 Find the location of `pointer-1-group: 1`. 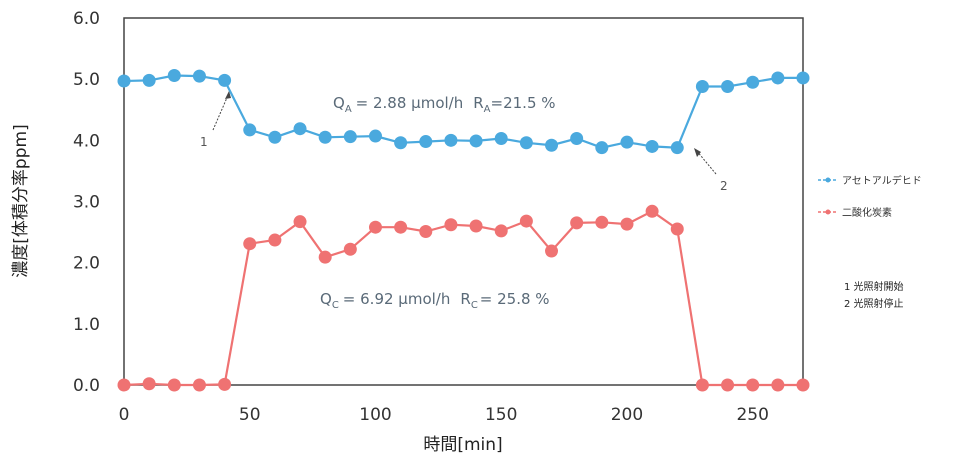

pointer-1-group: 1 is located at coordinates (215, 120).